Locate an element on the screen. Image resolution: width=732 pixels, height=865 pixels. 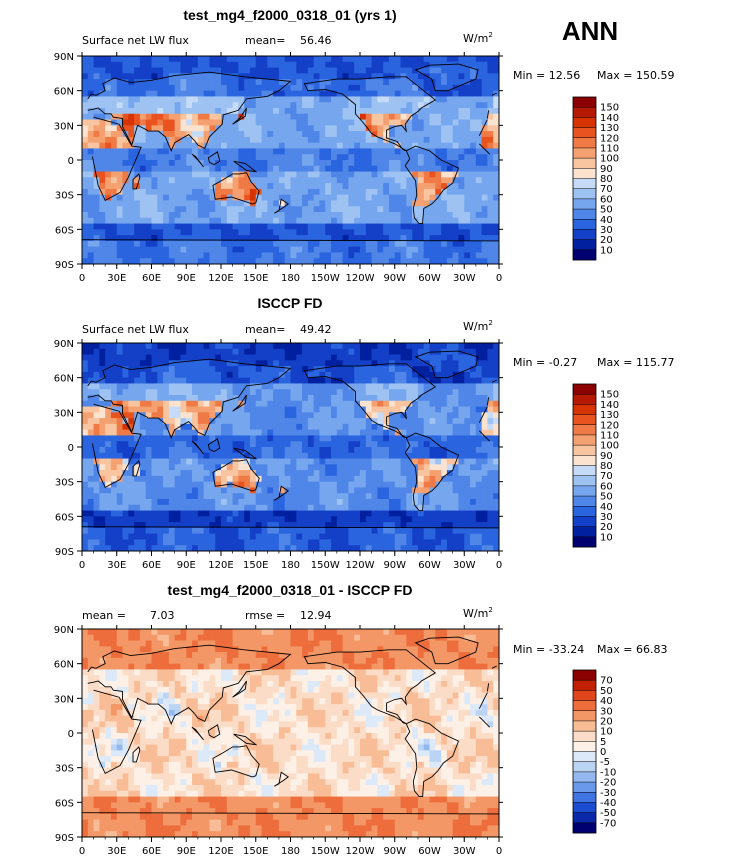
panel-title: ISCCP FD is located at coordinates (289, 303).